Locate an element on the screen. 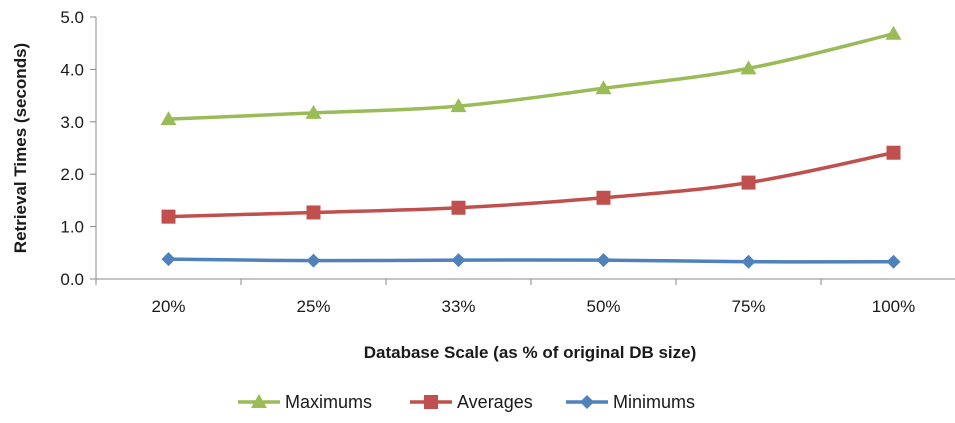 This screenshot has width=955, height=423. y-tick-label: 5.0 is located at coordinates (72, 17).